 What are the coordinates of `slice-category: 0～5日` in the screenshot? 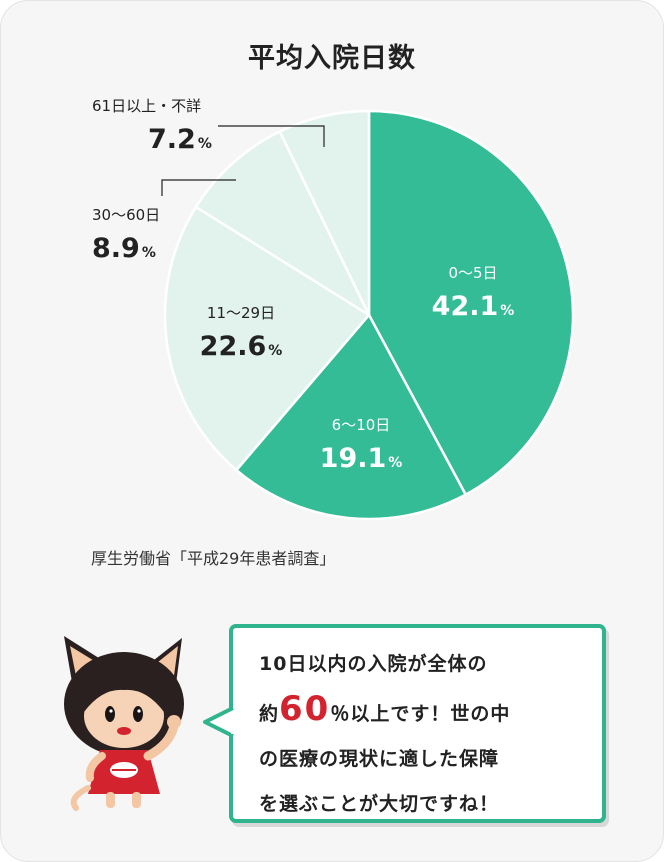 It's located at (473, 273).